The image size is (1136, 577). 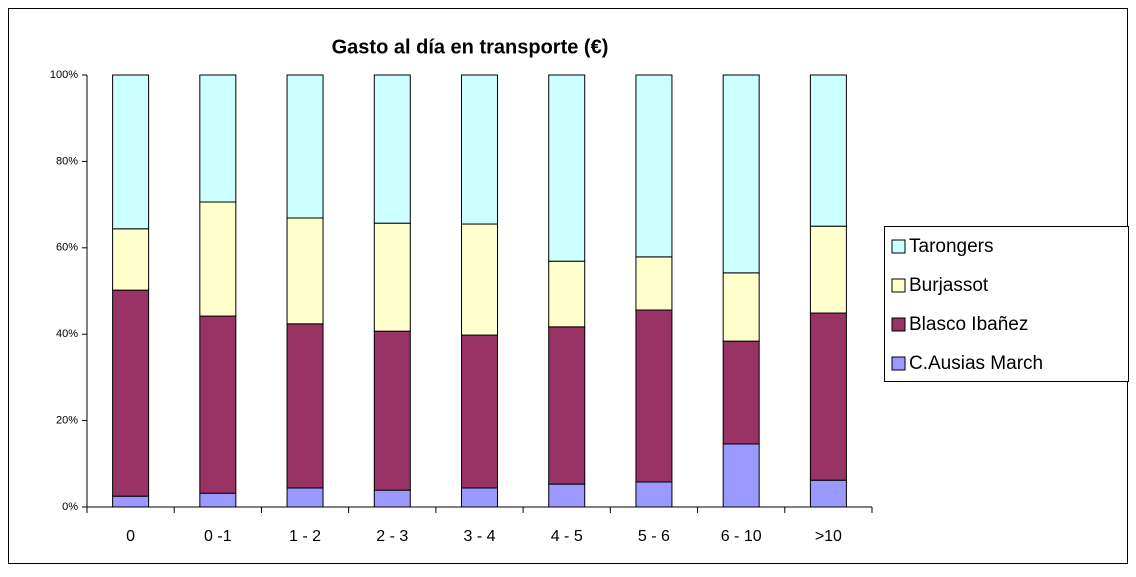 I want to click on x-tick-label: 6 - 10, so click(x=741, y=536).